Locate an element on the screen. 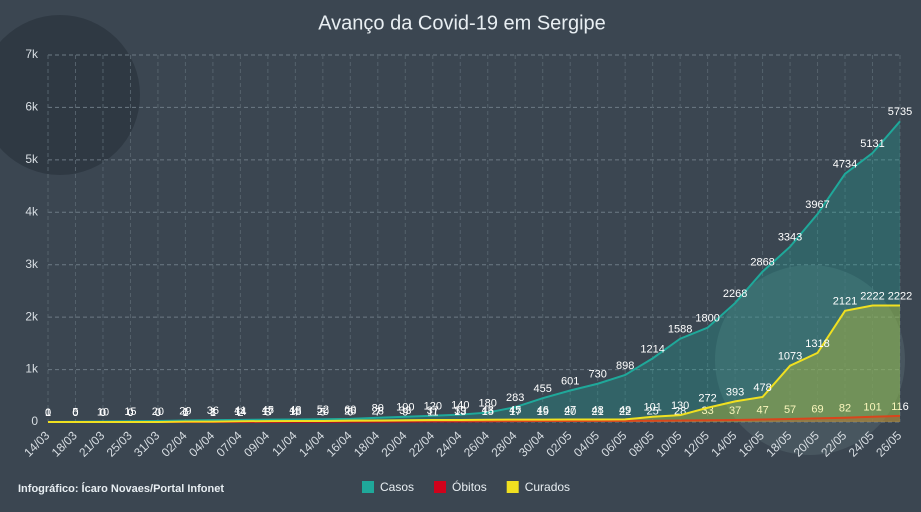 The height and width of the screenshot is (512, 921). data-label: 101 is located at coordinates (872, 408).